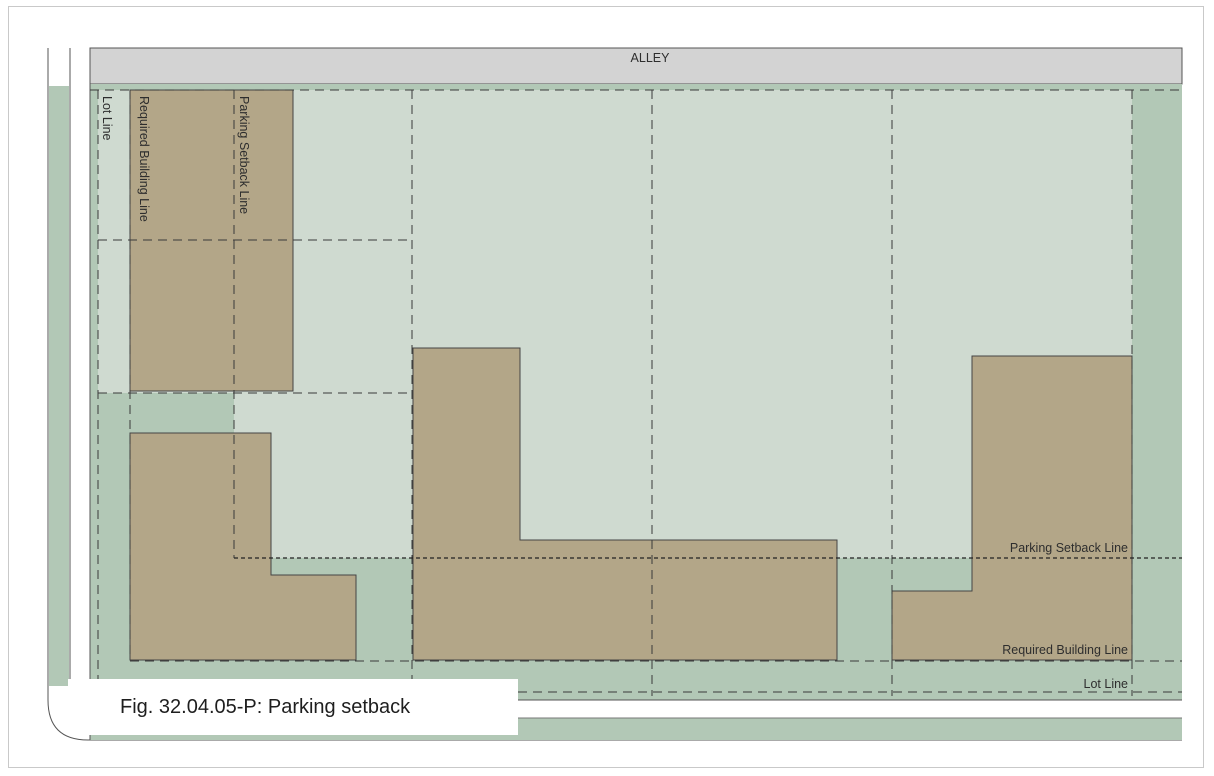 Image resolution: width=1214 pixels, height=776 pixels. What do you see at coordinates (244, 155) in the screenshot?
I see `parking-setback-line-vertical-label: Parking Setback Line` at bounding box center [244, 155].